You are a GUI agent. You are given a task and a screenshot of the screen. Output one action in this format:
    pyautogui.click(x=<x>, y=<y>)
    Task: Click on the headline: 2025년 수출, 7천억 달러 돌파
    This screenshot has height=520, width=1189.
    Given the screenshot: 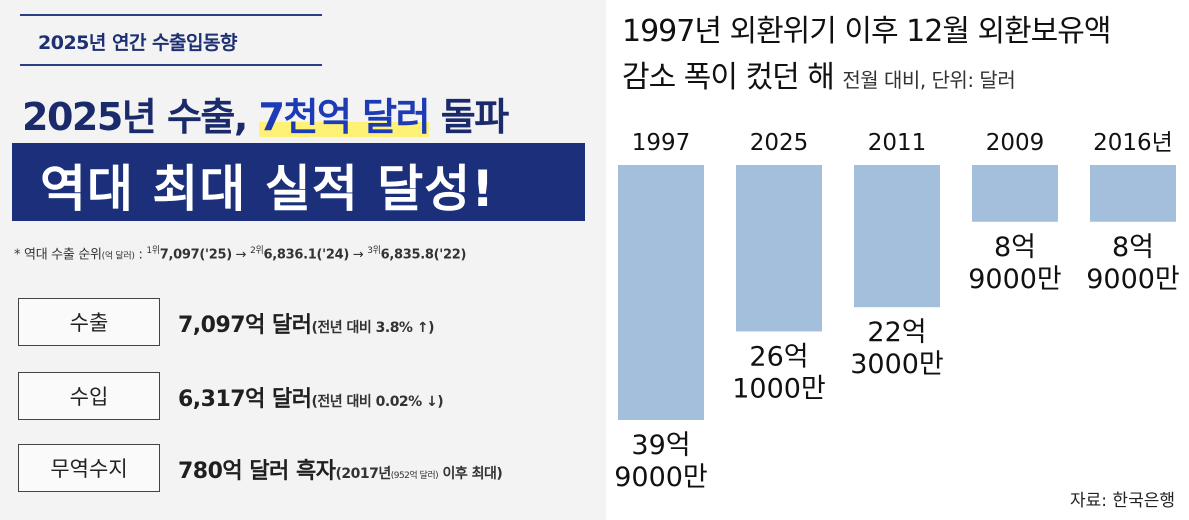 What is the action you would take?
    pyautogui.click(x=265, y=113)
    